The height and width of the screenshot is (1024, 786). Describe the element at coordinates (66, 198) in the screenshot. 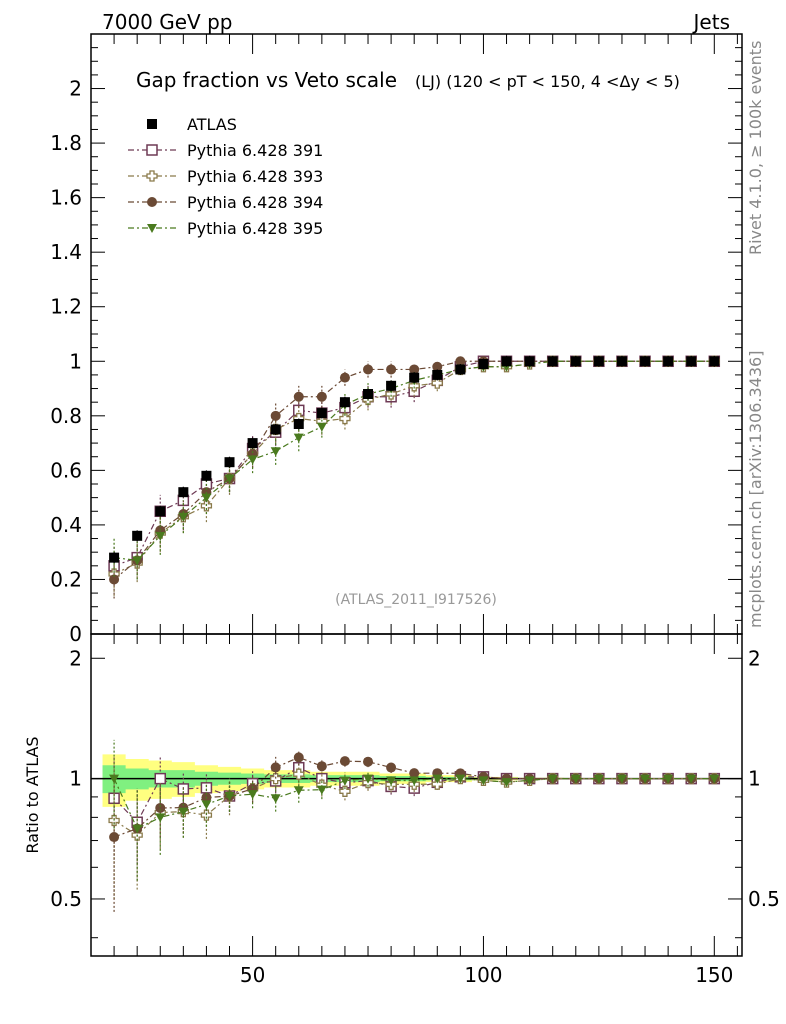

I see `y-tick-label: 1.6` at that location.